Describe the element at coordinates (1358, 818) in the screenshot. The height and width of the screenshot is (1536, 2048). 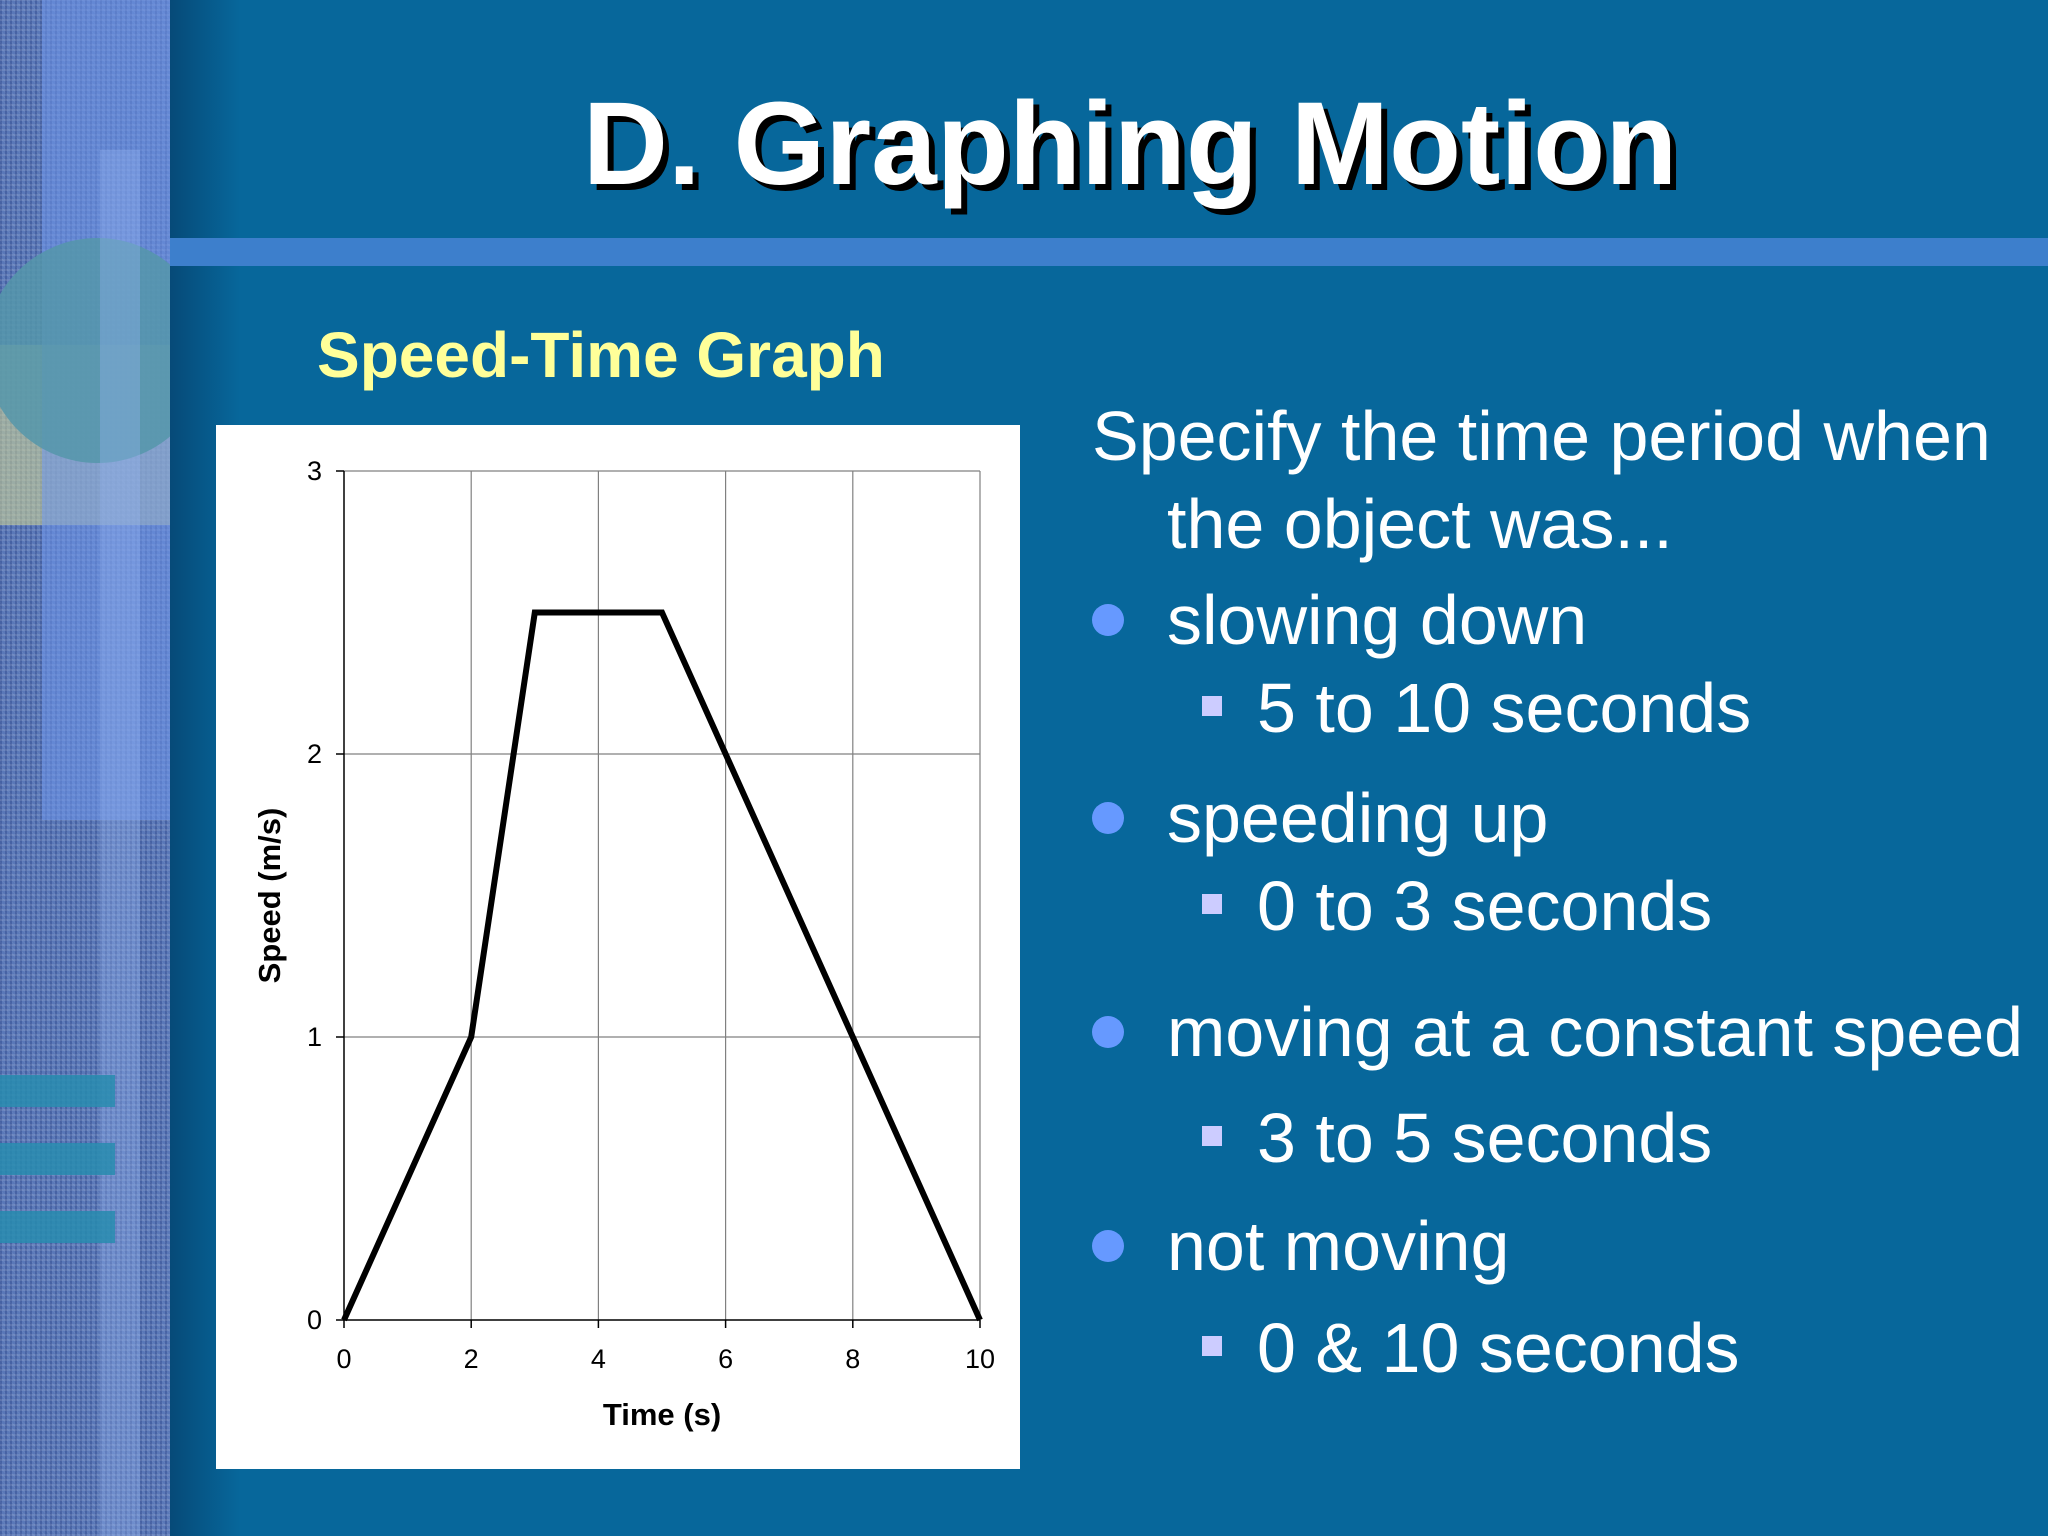
I see `bullet-label: speeding up` at that location.